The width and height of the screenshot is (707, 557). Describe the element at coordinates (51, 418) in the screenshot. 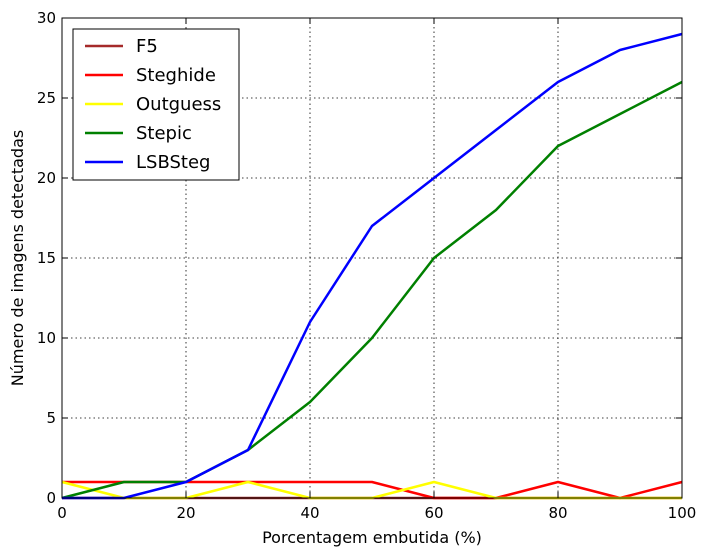

I see `y-tick-label: 5` at that location.